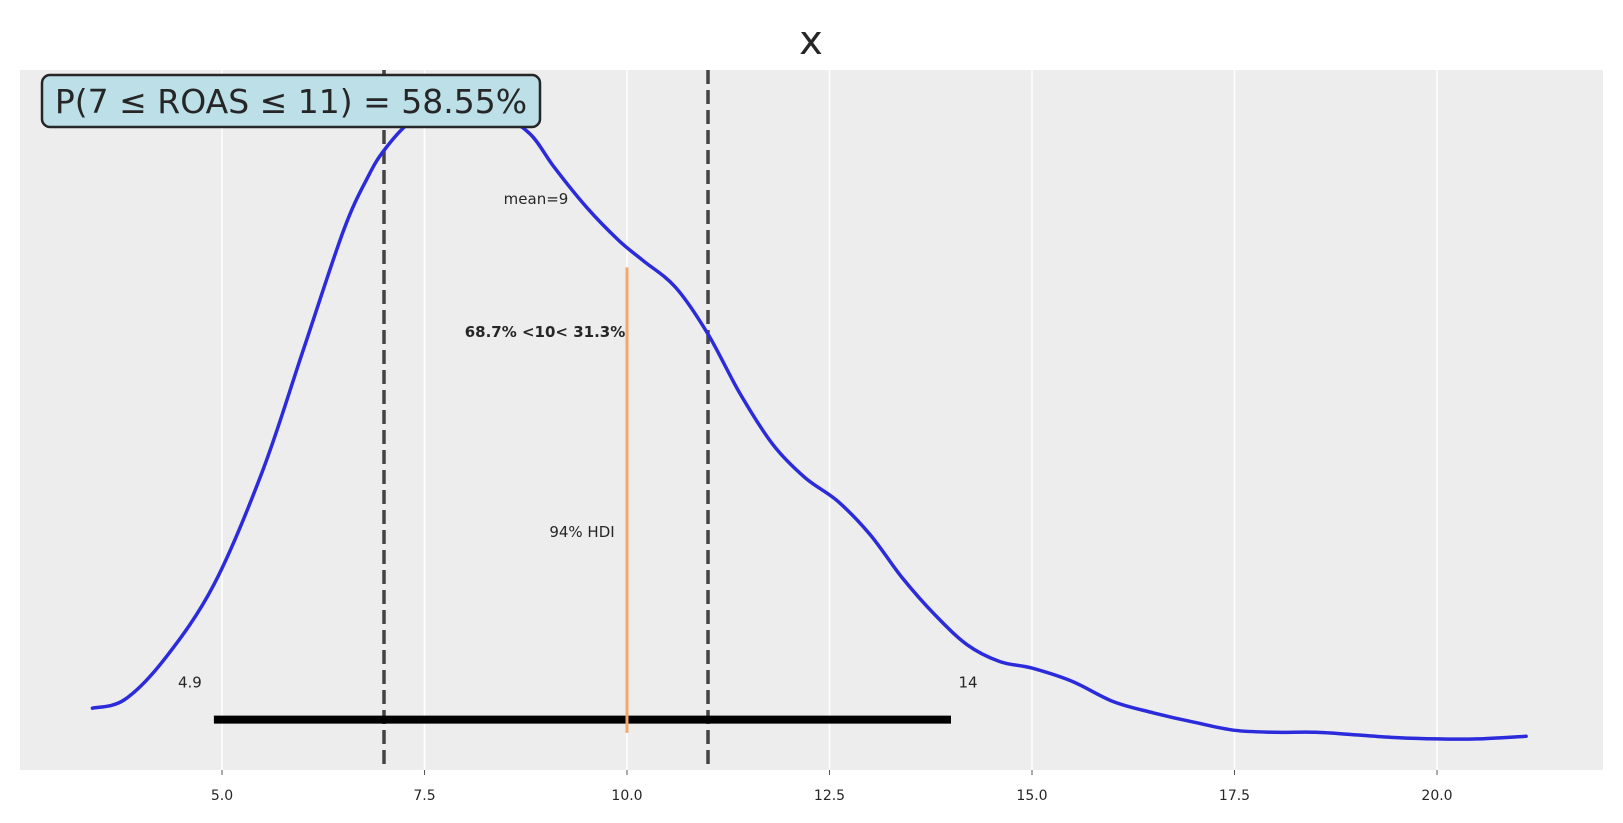 The height and width of the screenshot is (823, 1623). Describe the element at coordinates (536, 199) in the screenshot. I see `mean-label: mean=9` at that location.